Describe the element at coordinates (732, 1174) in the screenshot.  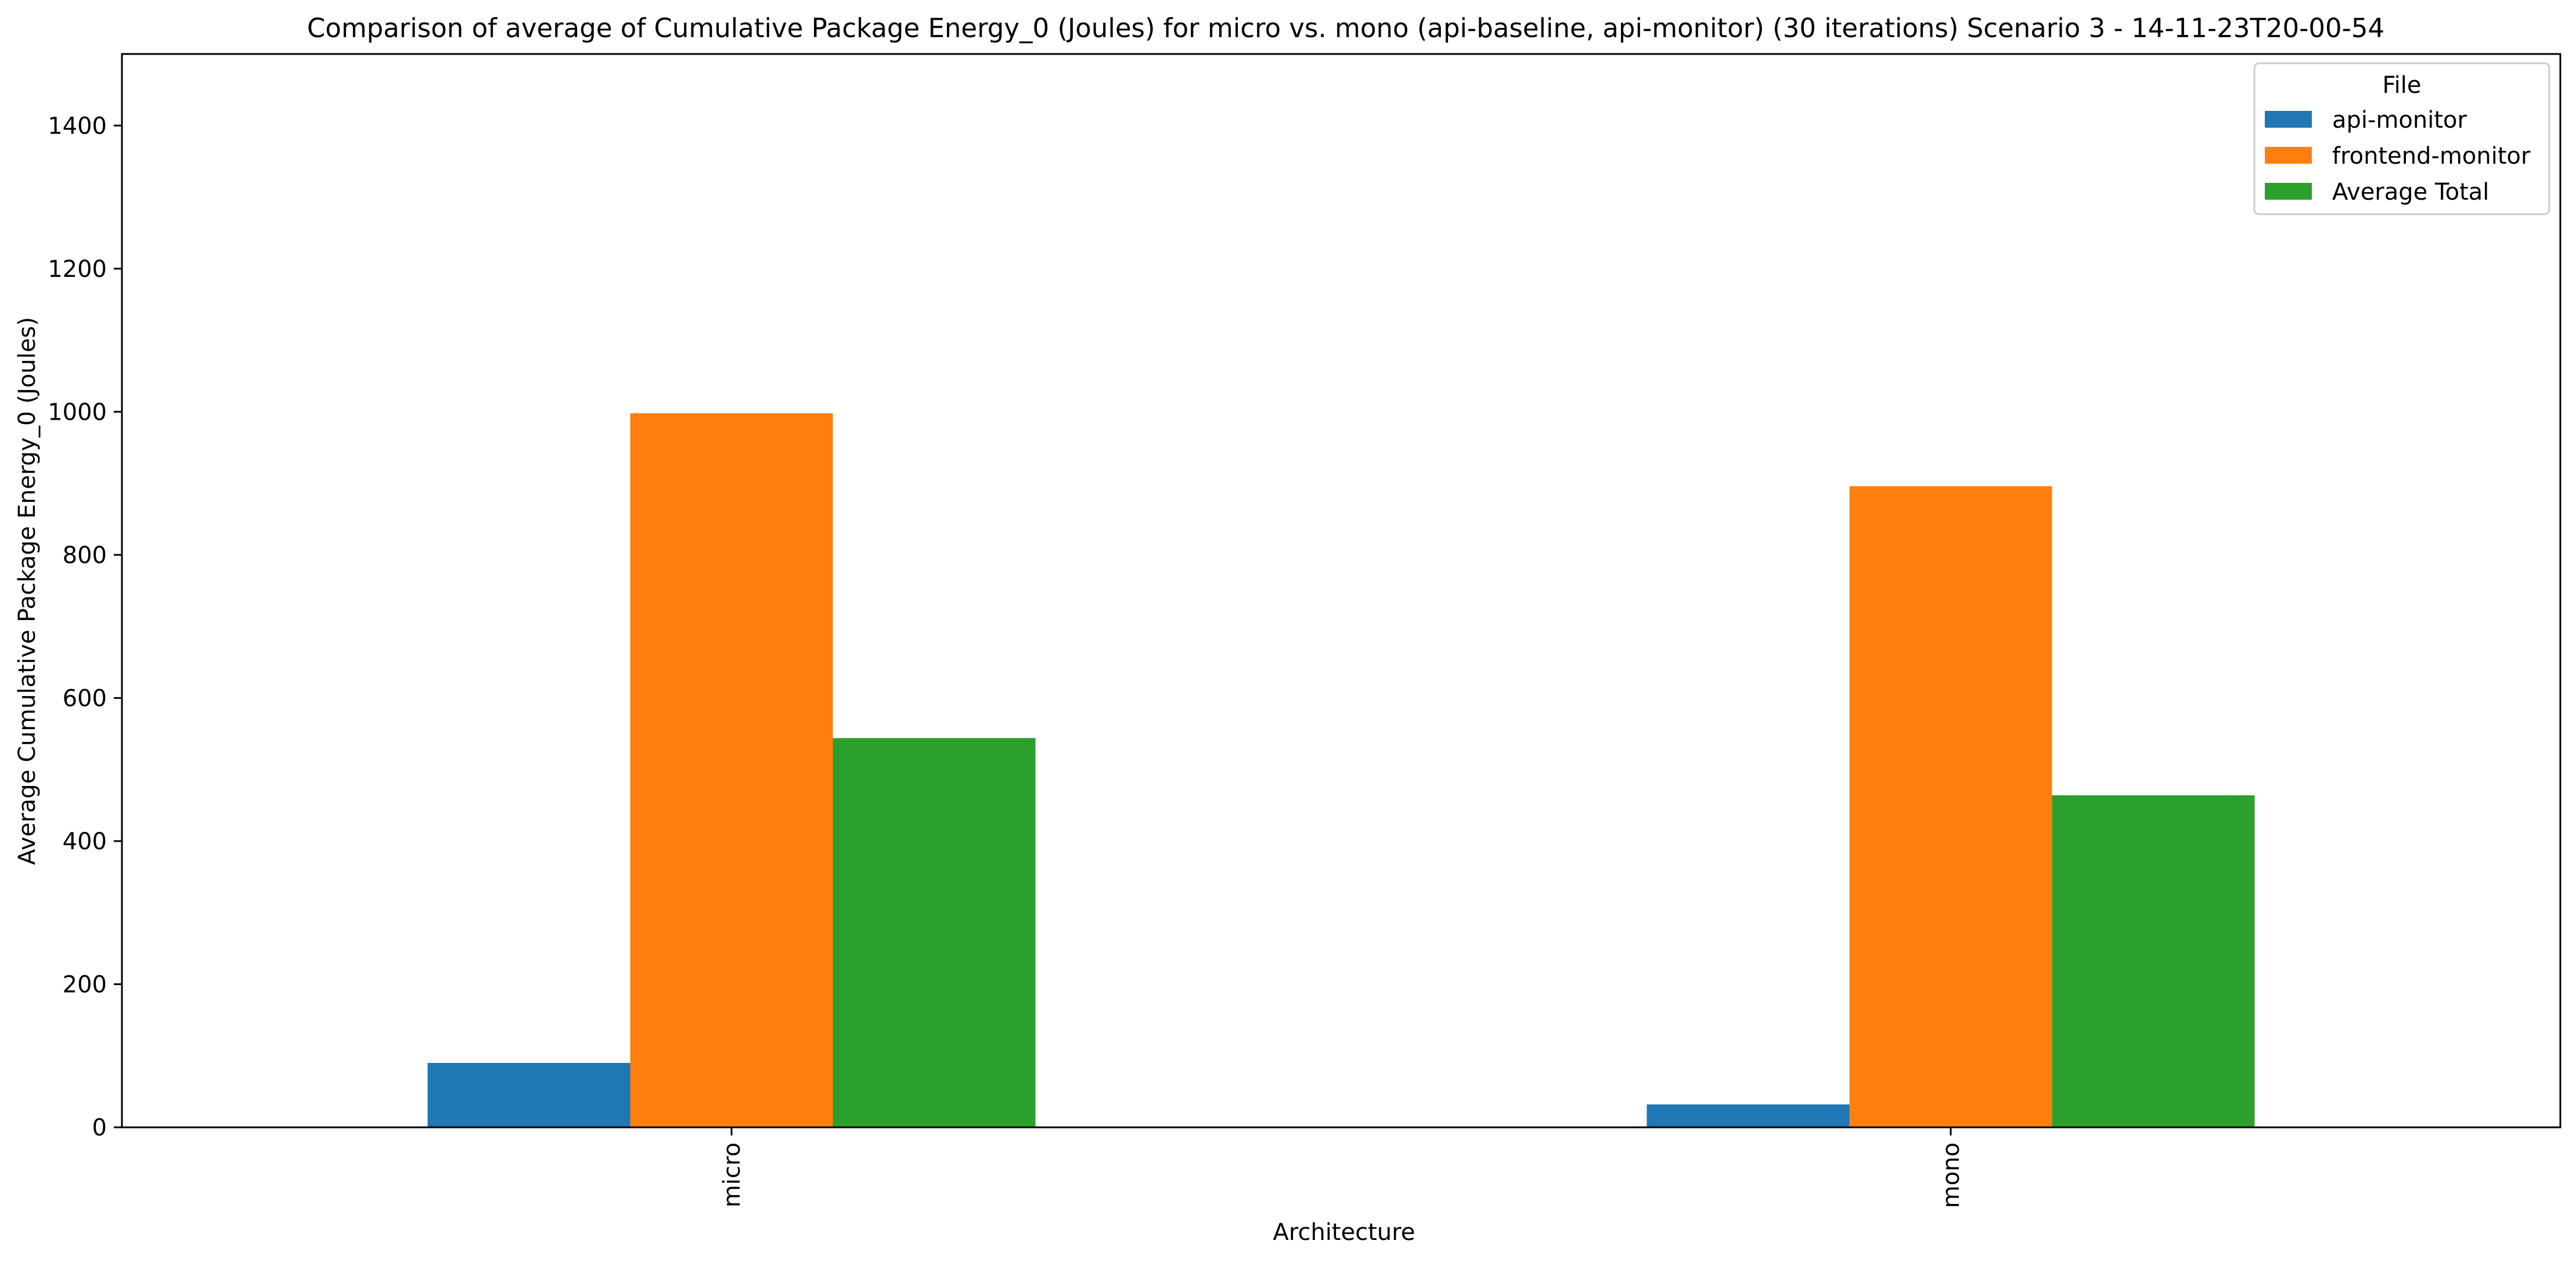
I see `x-tick-label: micro` at that location.